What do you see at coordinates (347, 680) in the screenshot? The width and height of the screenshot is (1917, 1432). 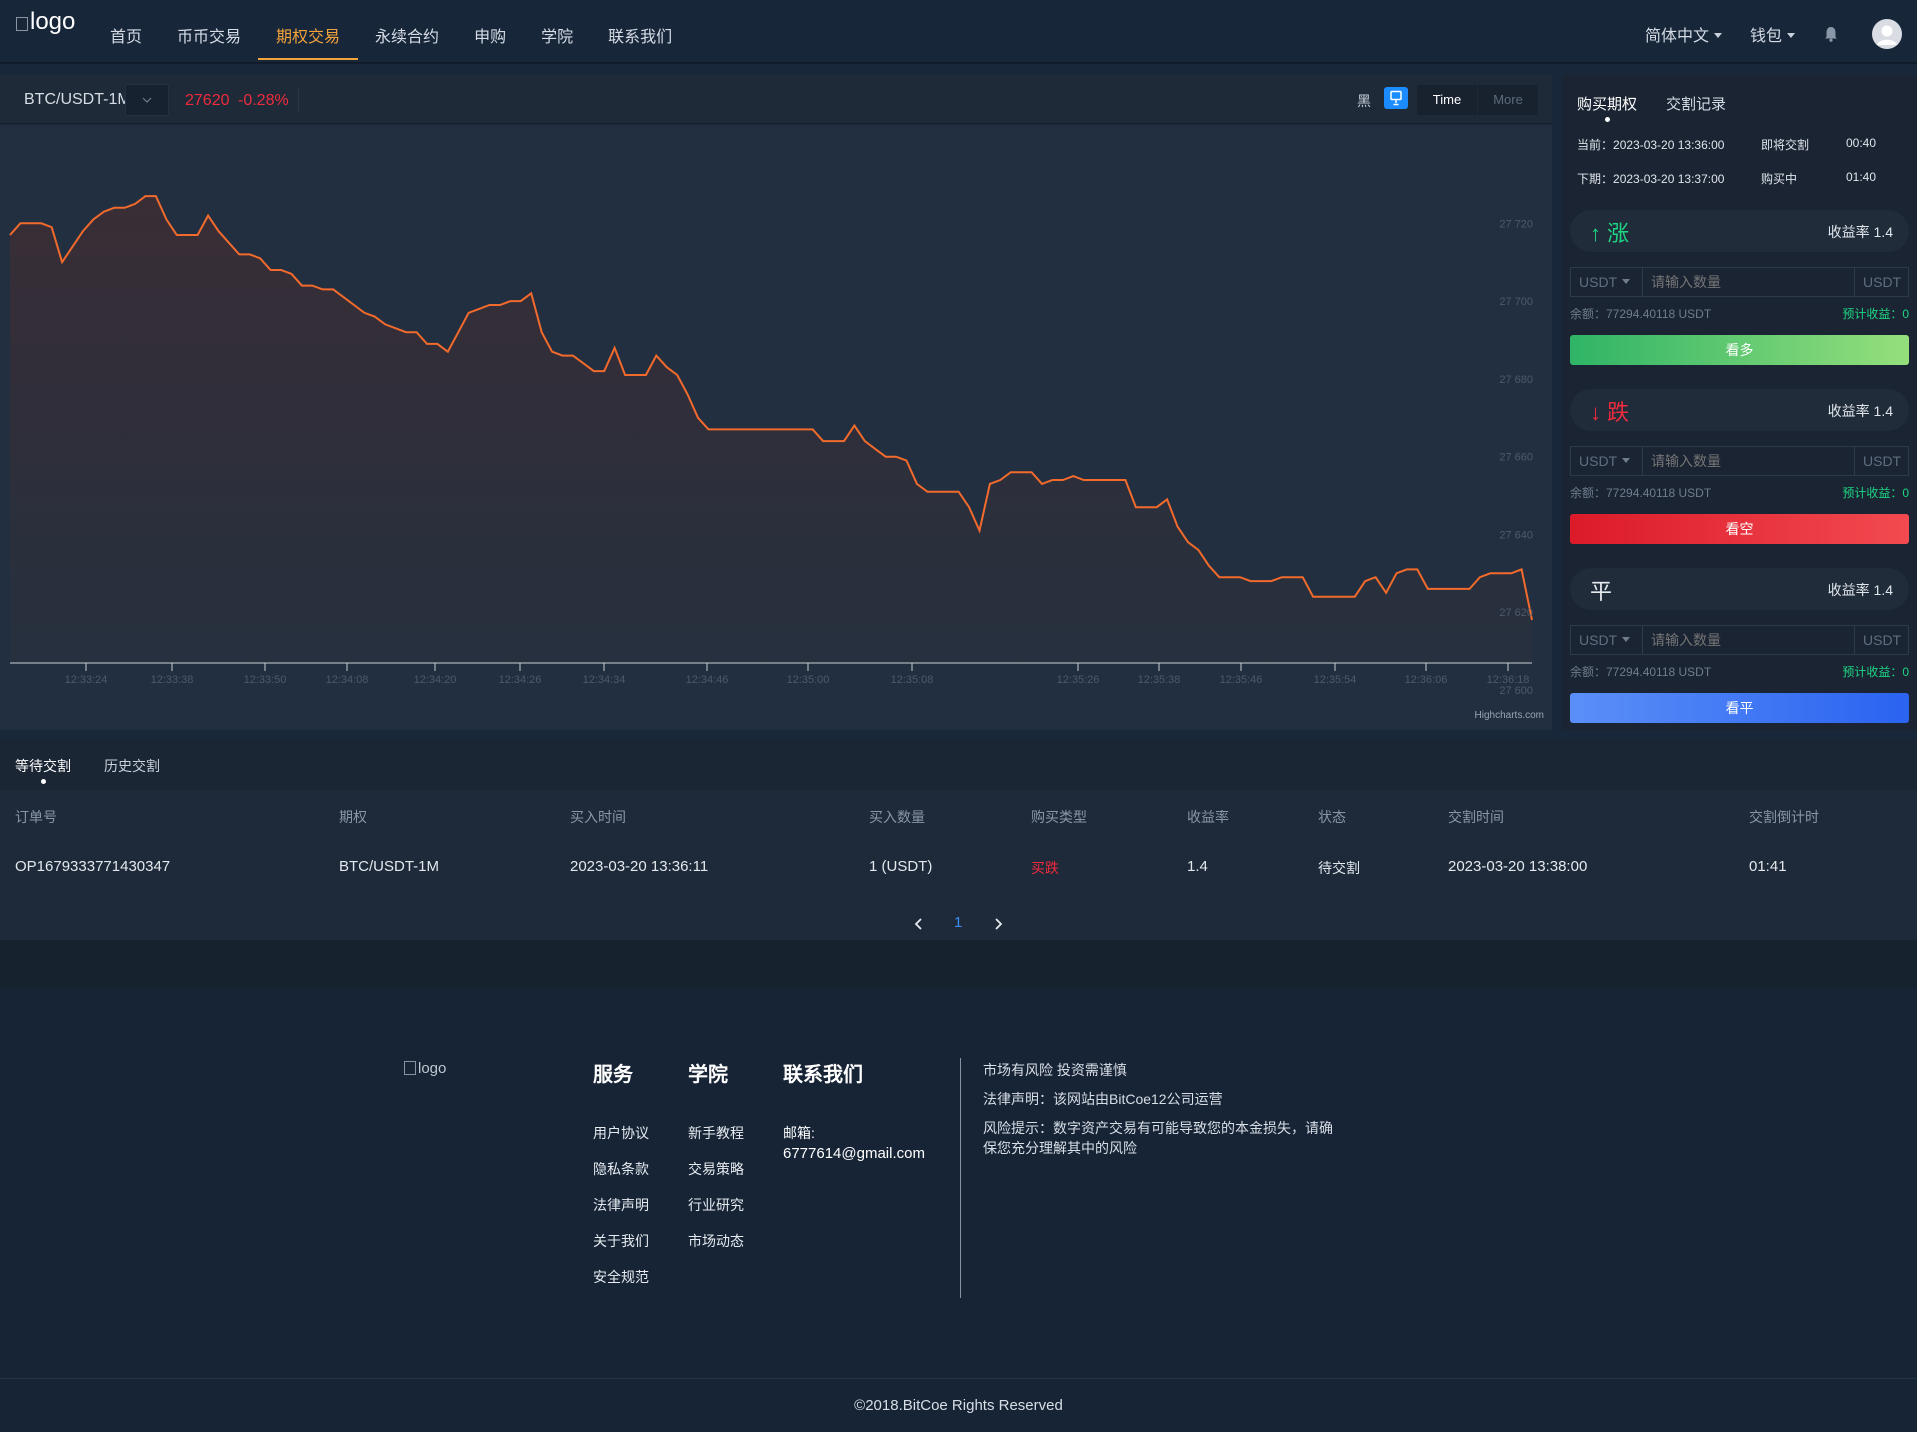 I see `x-tick-label: 12:34:08` at bounding box center [347, 680].